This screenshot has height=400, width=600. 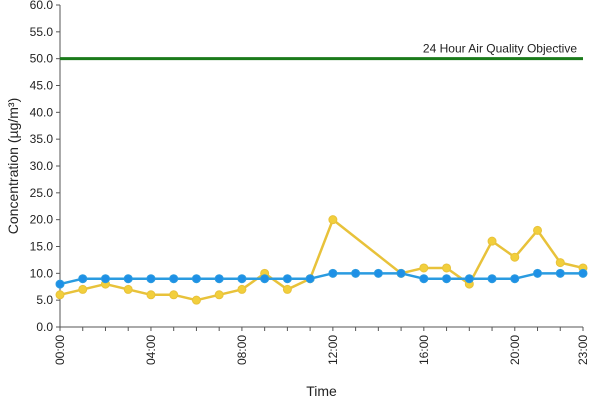 What do you see at coordinates (42, 247) in the screenshot?
I see `y-tick-label: 15.0` at bounding box center [42, 247].